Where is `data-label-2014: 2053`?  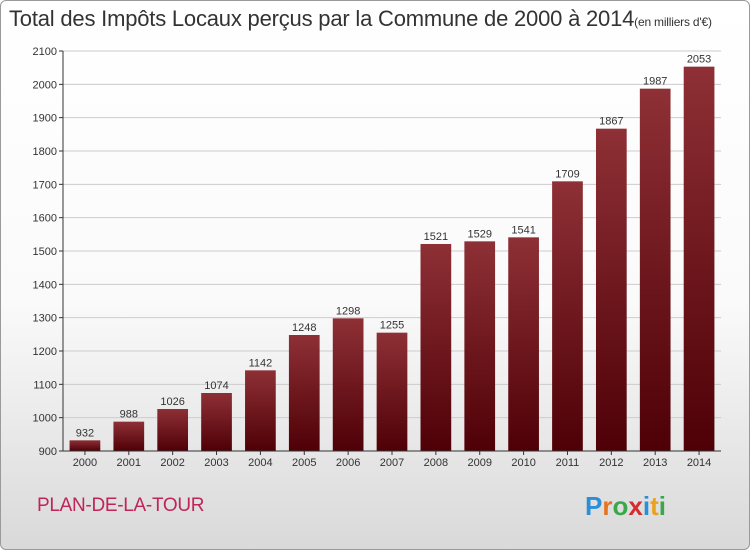
data-label-2014: 2053 is located at coordinates (699, 60).